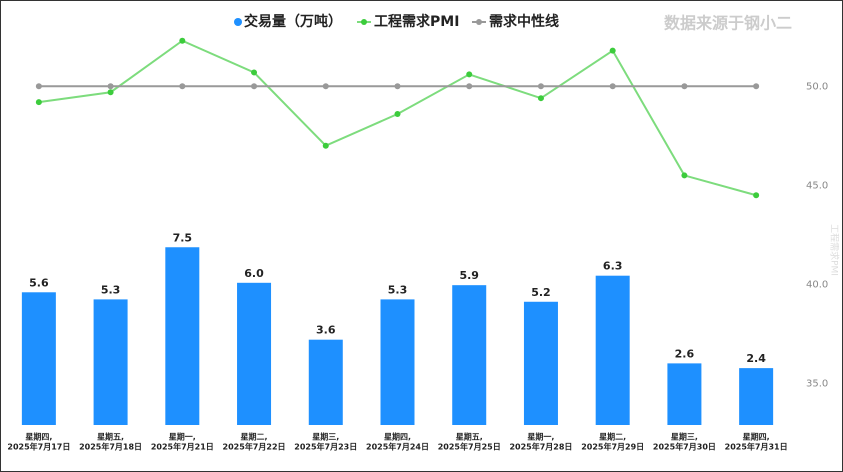 The height and width of the screenshot is (472, 843). Describe the element at coordinates (397, 447) in the screenshot. I see `x-tick-label: 2025年7月24日` at that location.